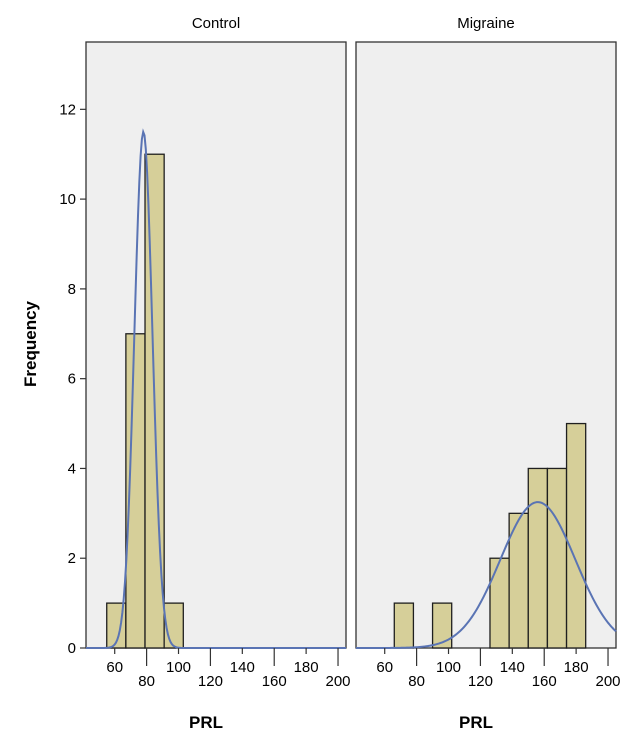 Image resolution: width=623 pixels, height=736 pixels. What do you see at coordinates (30, 343) in the screenshot?
I see `y-axis-title: Frequency` at bounding box center [30, 343].